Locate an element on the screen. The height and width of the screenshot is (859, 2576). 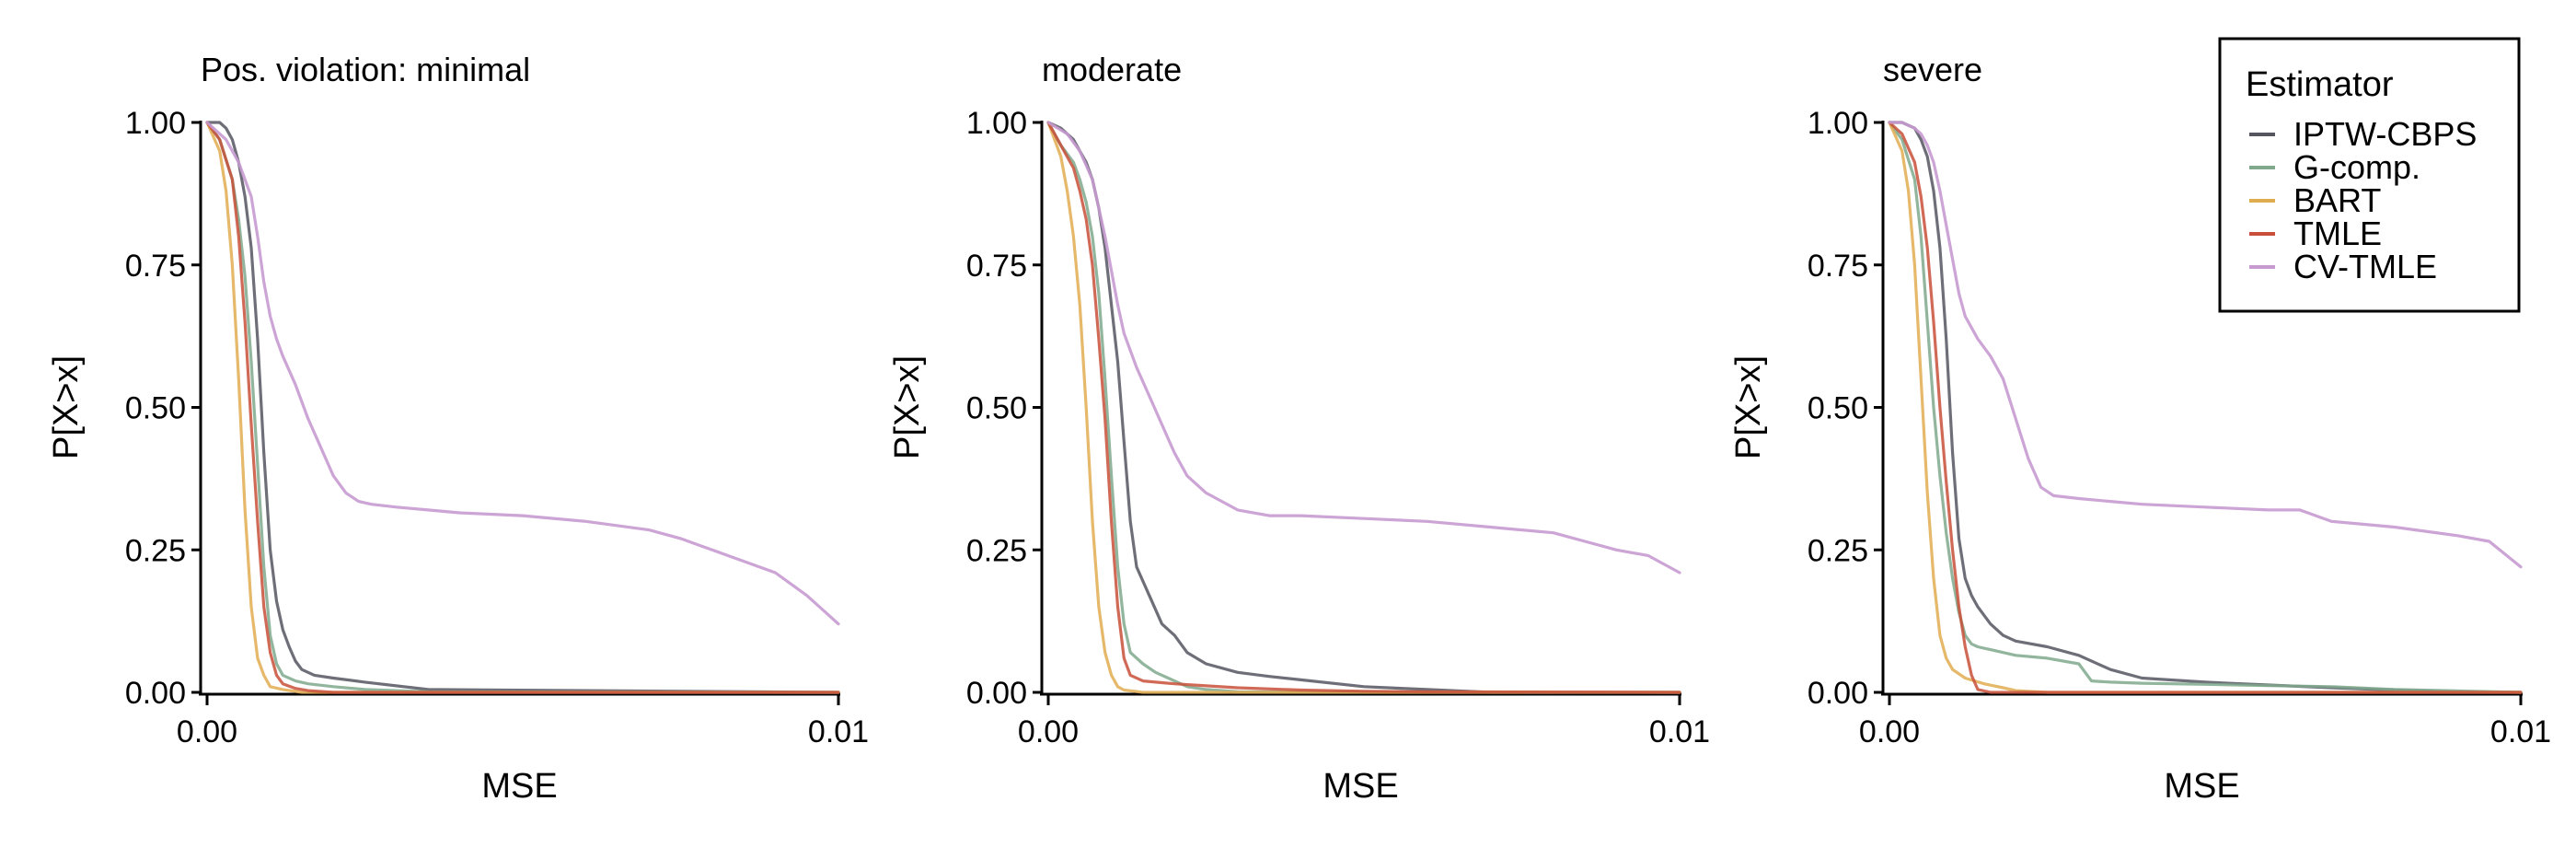
legend-label-iptw-cbps: IPTW-CBPS is located at coordinates (2385, 134).